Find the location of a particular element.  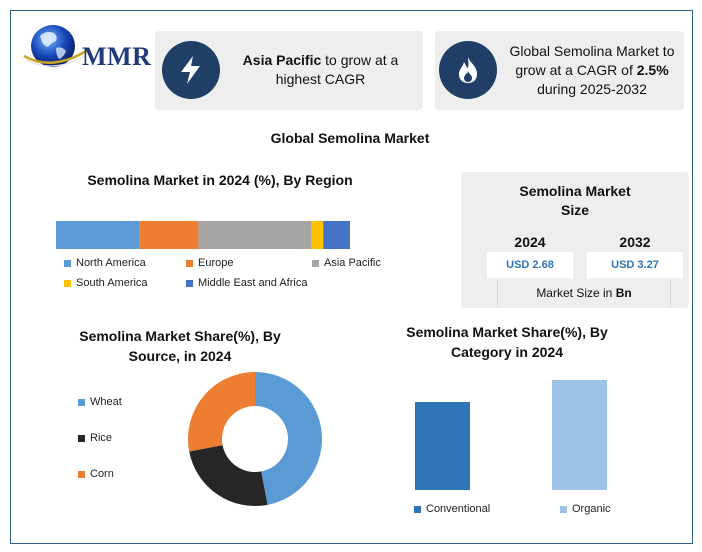

bar-segment-middle-east-and-africa is located at coordinates (336, 235).